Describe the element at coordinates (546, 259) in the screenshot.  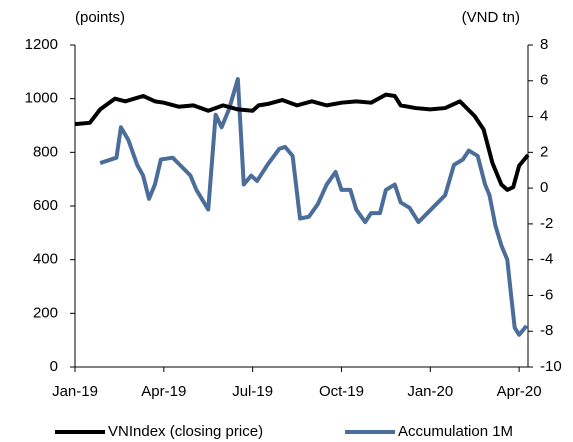
I see `y2-tick-label: -4` at that location.